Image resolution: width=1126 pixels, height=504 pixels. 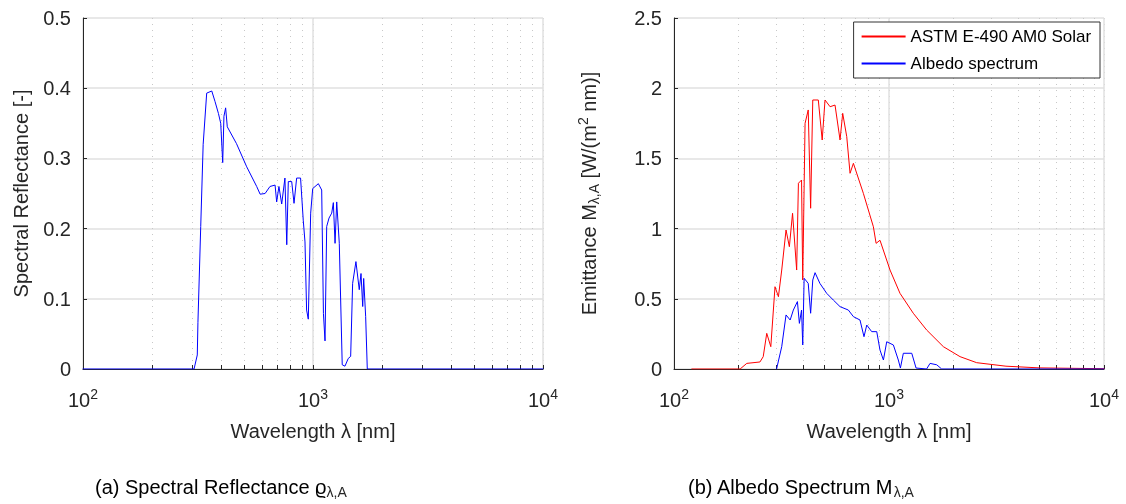 I want to click on y-tick-label: 0.3, so click(x=57, y=158).